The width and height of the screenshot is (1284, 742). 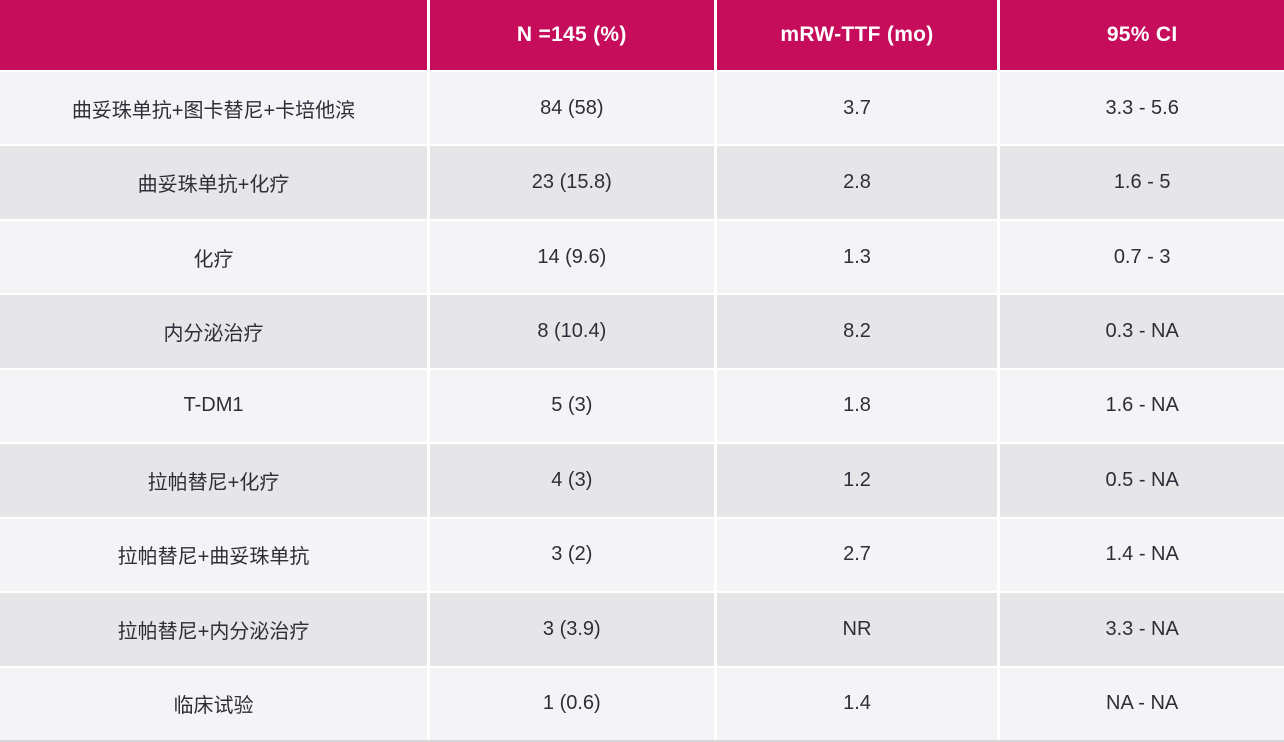 What do you see at coordinates (1142, 703) in the screenshot?
I see `ci-value-cell: NA - NA` at bounding box center [1142, 703].